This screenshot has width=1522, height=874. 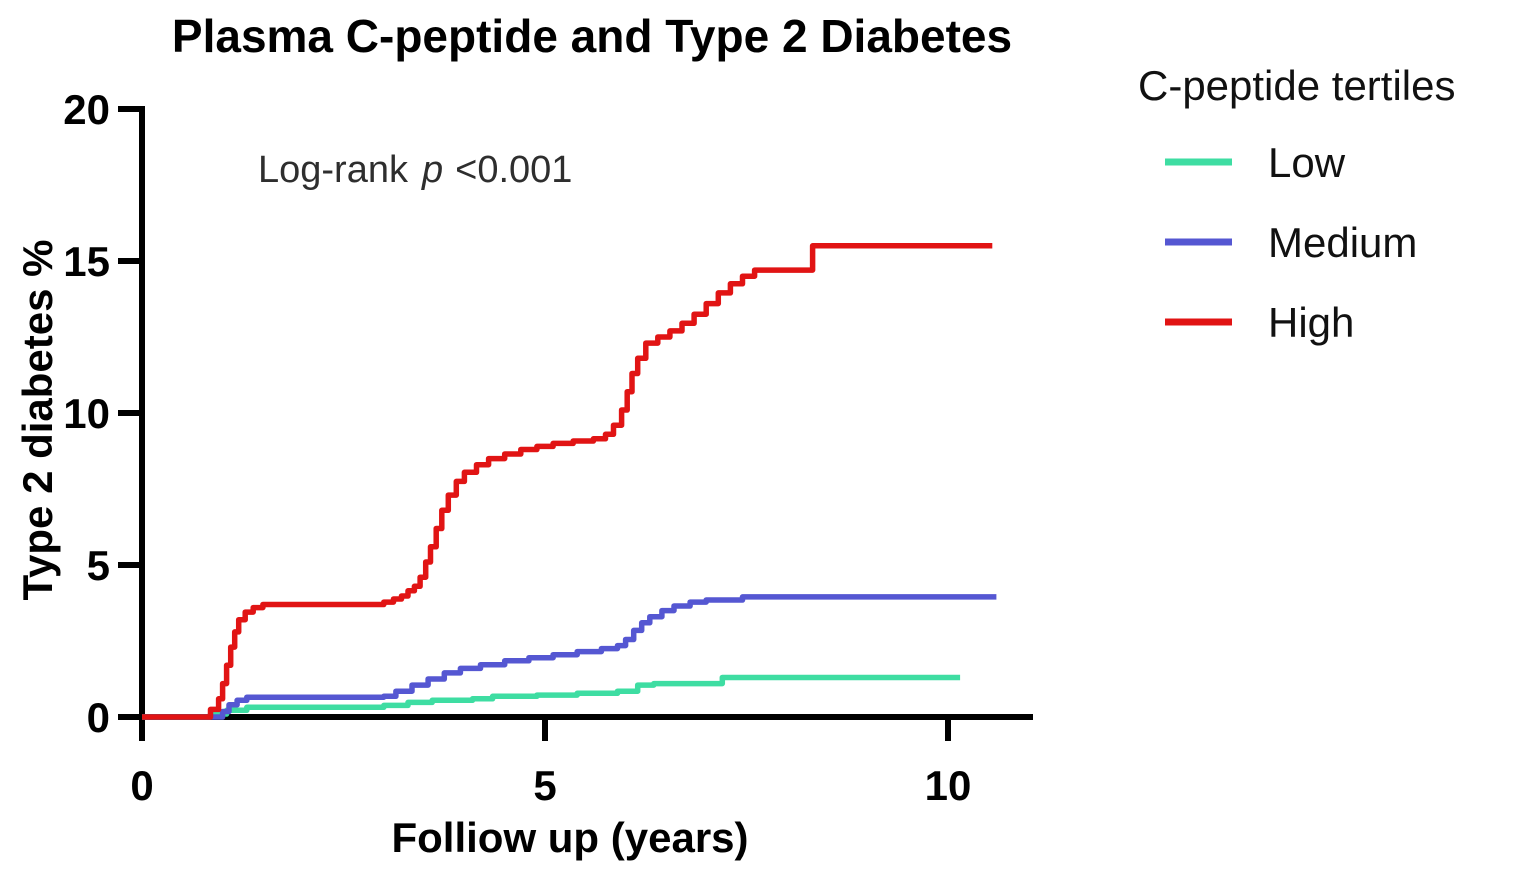 I want to click on figure-title: Plasma C-peptide and Type 2 Diabetes, so click(x=592, y=36).